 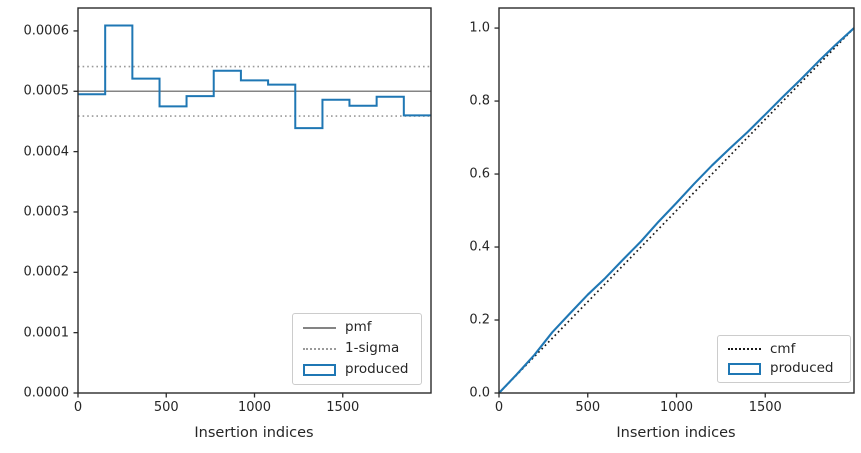 I want to click on y-tick-label: 0.0002, so click(x=46, y=272).